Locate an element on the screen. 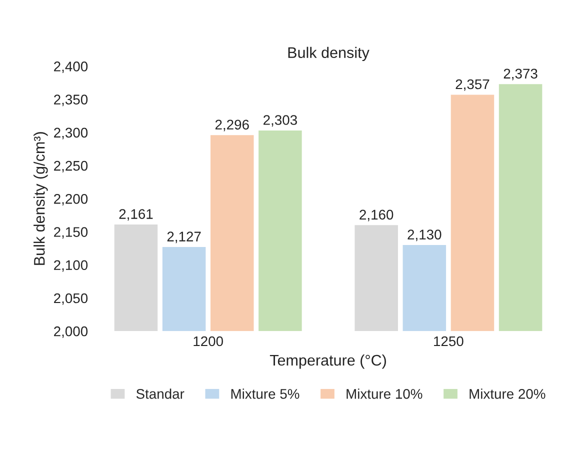  y-tick-label: 2,400 is located at coordinates (71, 68).